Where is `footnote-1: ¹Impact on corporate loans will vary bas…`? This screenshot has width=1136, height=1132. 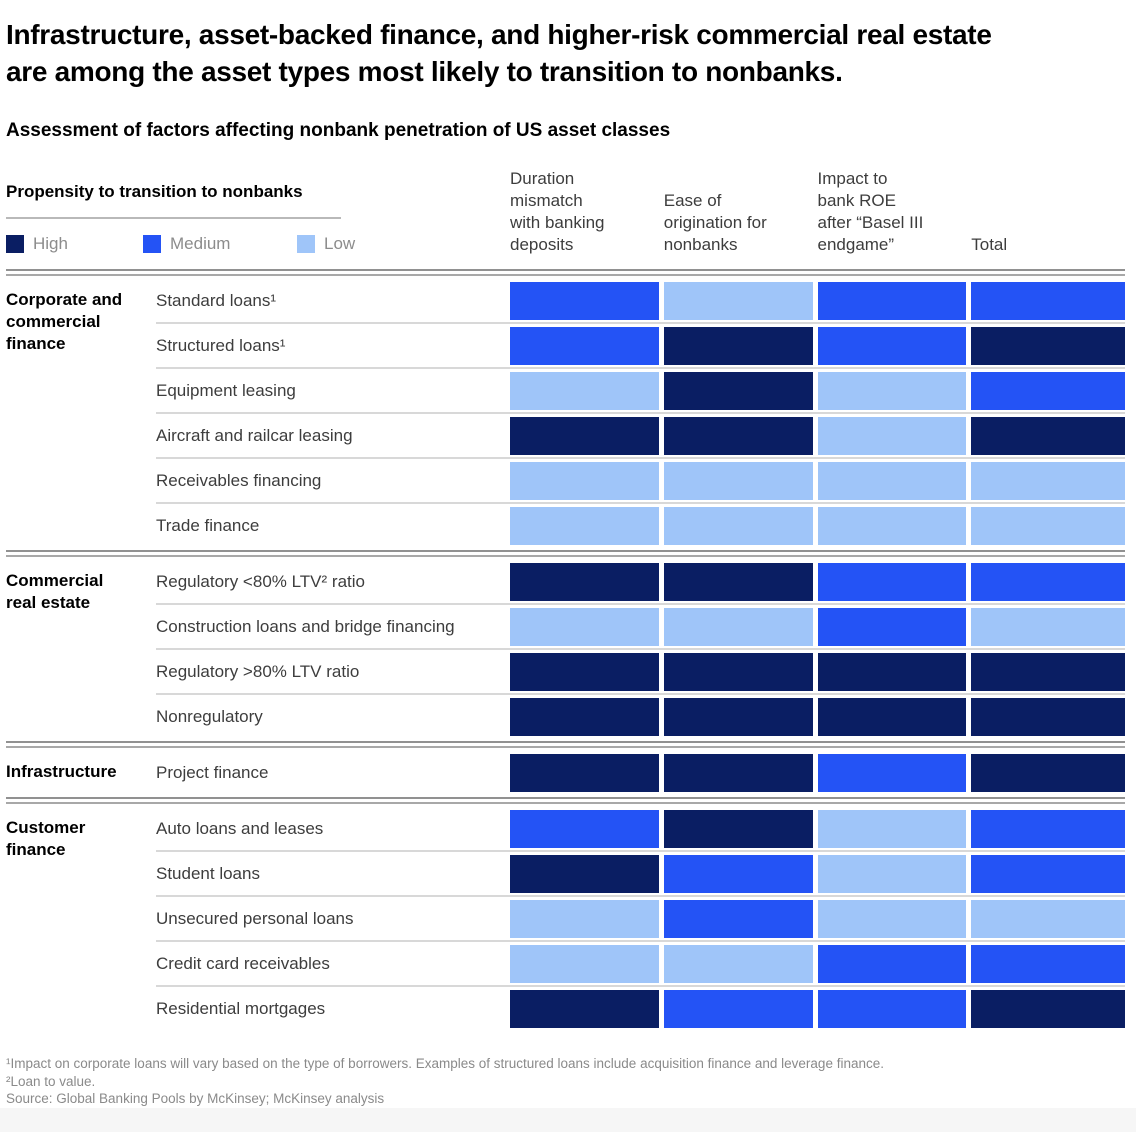 footnote-1: ¹Impact on corporate loans will vary bas… is located at coordinates (445, 1063).